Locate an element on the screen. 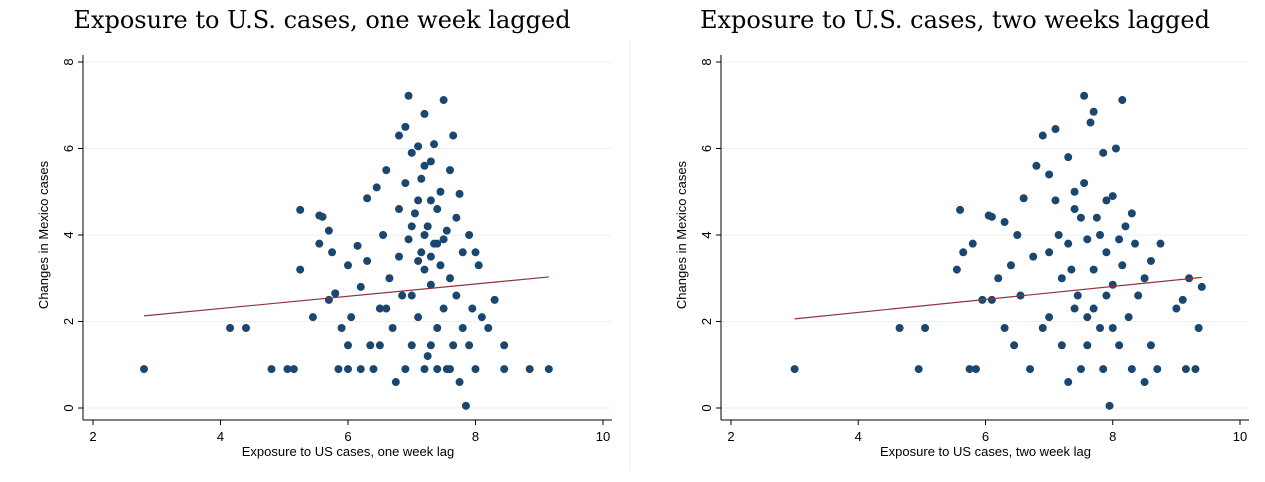 This screenshot has width=1265, height=482. y-axis-label: Changes in Mexico cases is located at coordinates (43, 234).